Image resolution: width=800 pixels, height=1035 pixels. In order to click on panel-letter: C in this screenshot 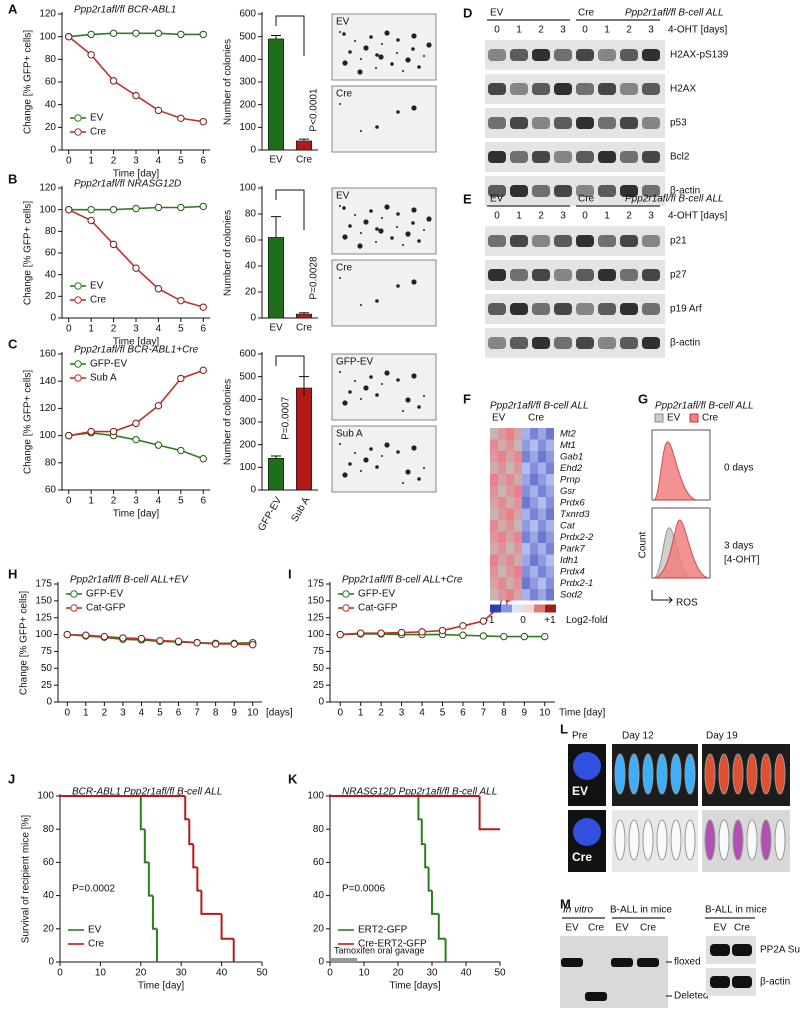, I will do `click(13, 343)`.